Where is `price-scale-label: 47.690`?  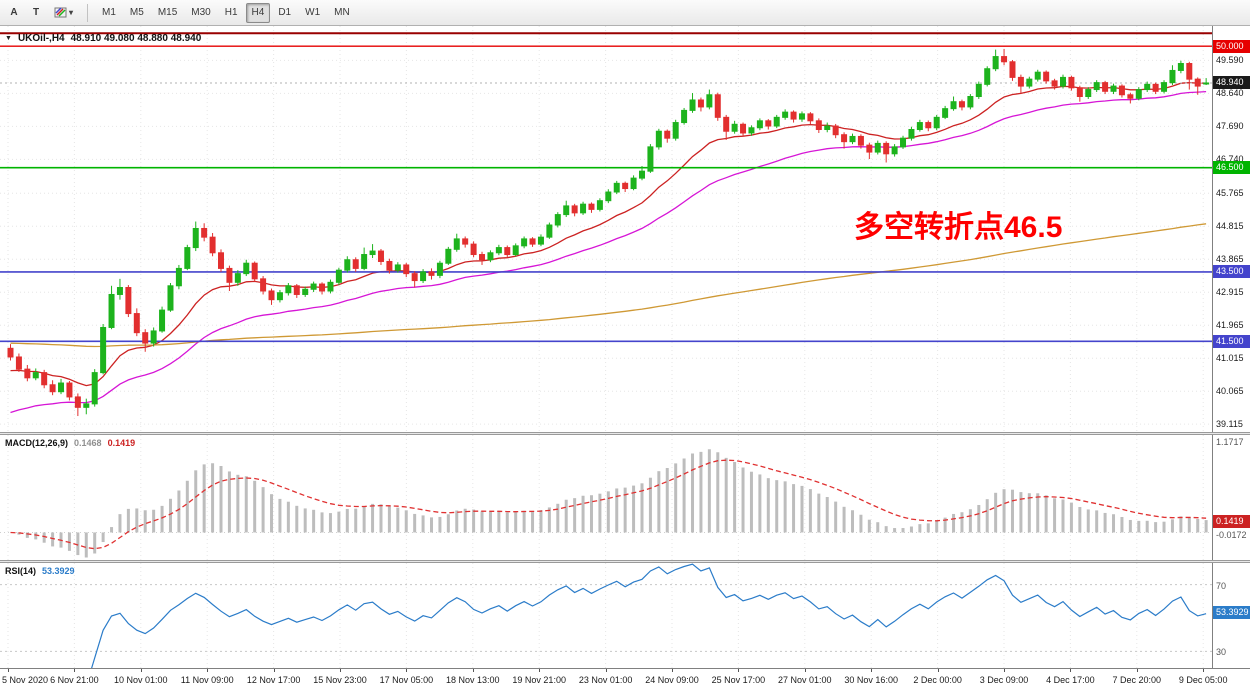 price-scale-label: 47.690 is located at coordinates (1230, 126).